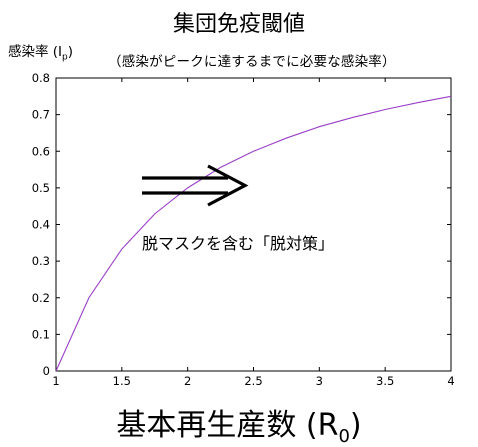 This screenshot has height=447, width=478. Describe the element at coordinates (41, 53) in the screenshot. I see `y-axis-label: 感染率 (Ip)` at that location.